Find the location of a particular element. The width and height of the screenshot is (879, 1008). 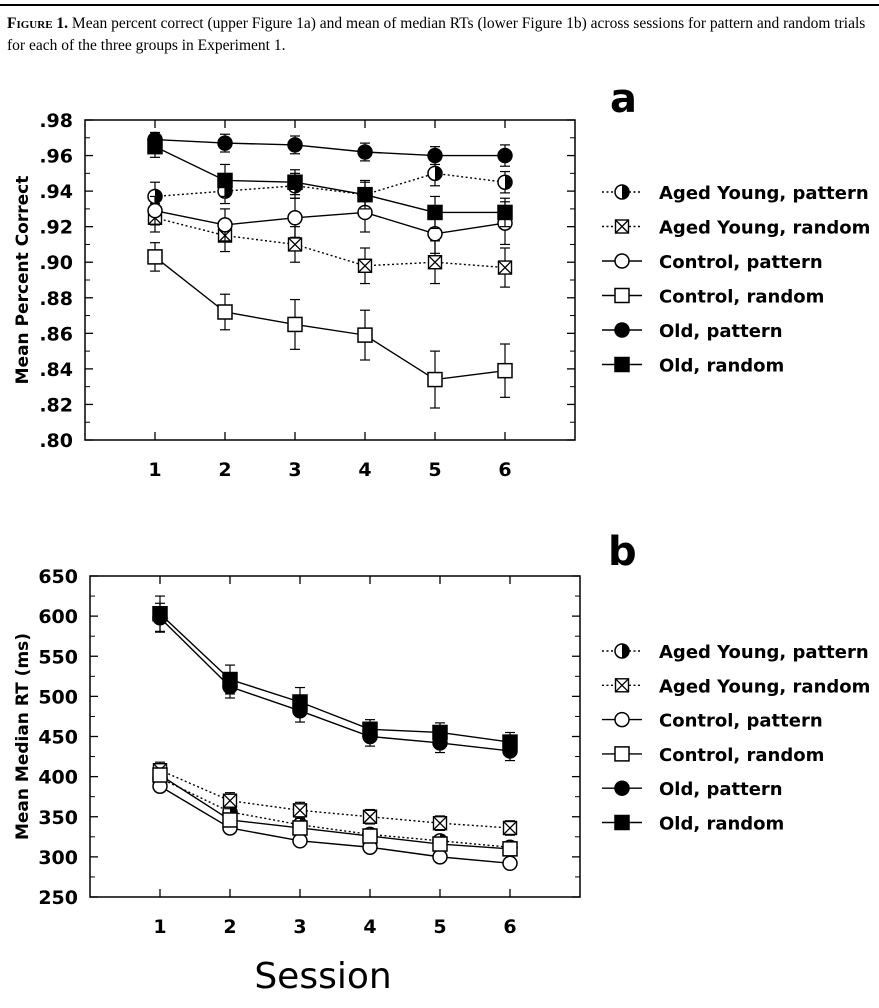

legend-item-old-pattern: Old, pattern is located at coordinates (692, 331).